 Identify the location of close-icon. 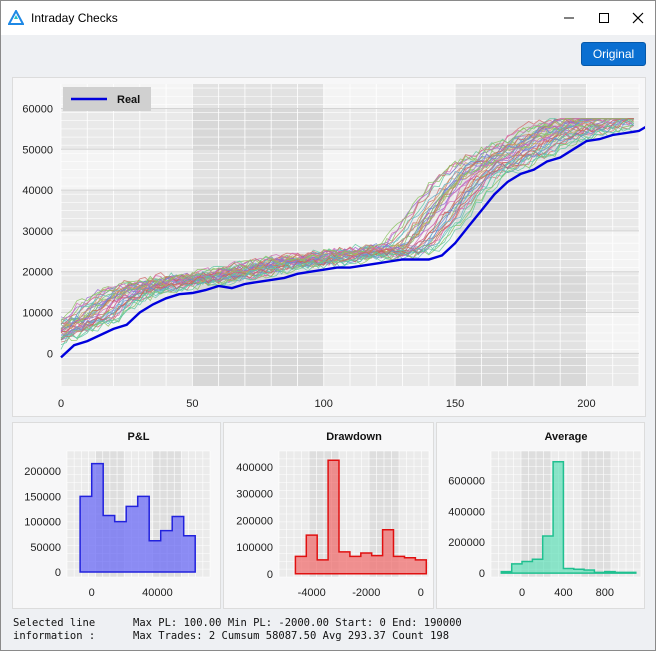
(638, 18).